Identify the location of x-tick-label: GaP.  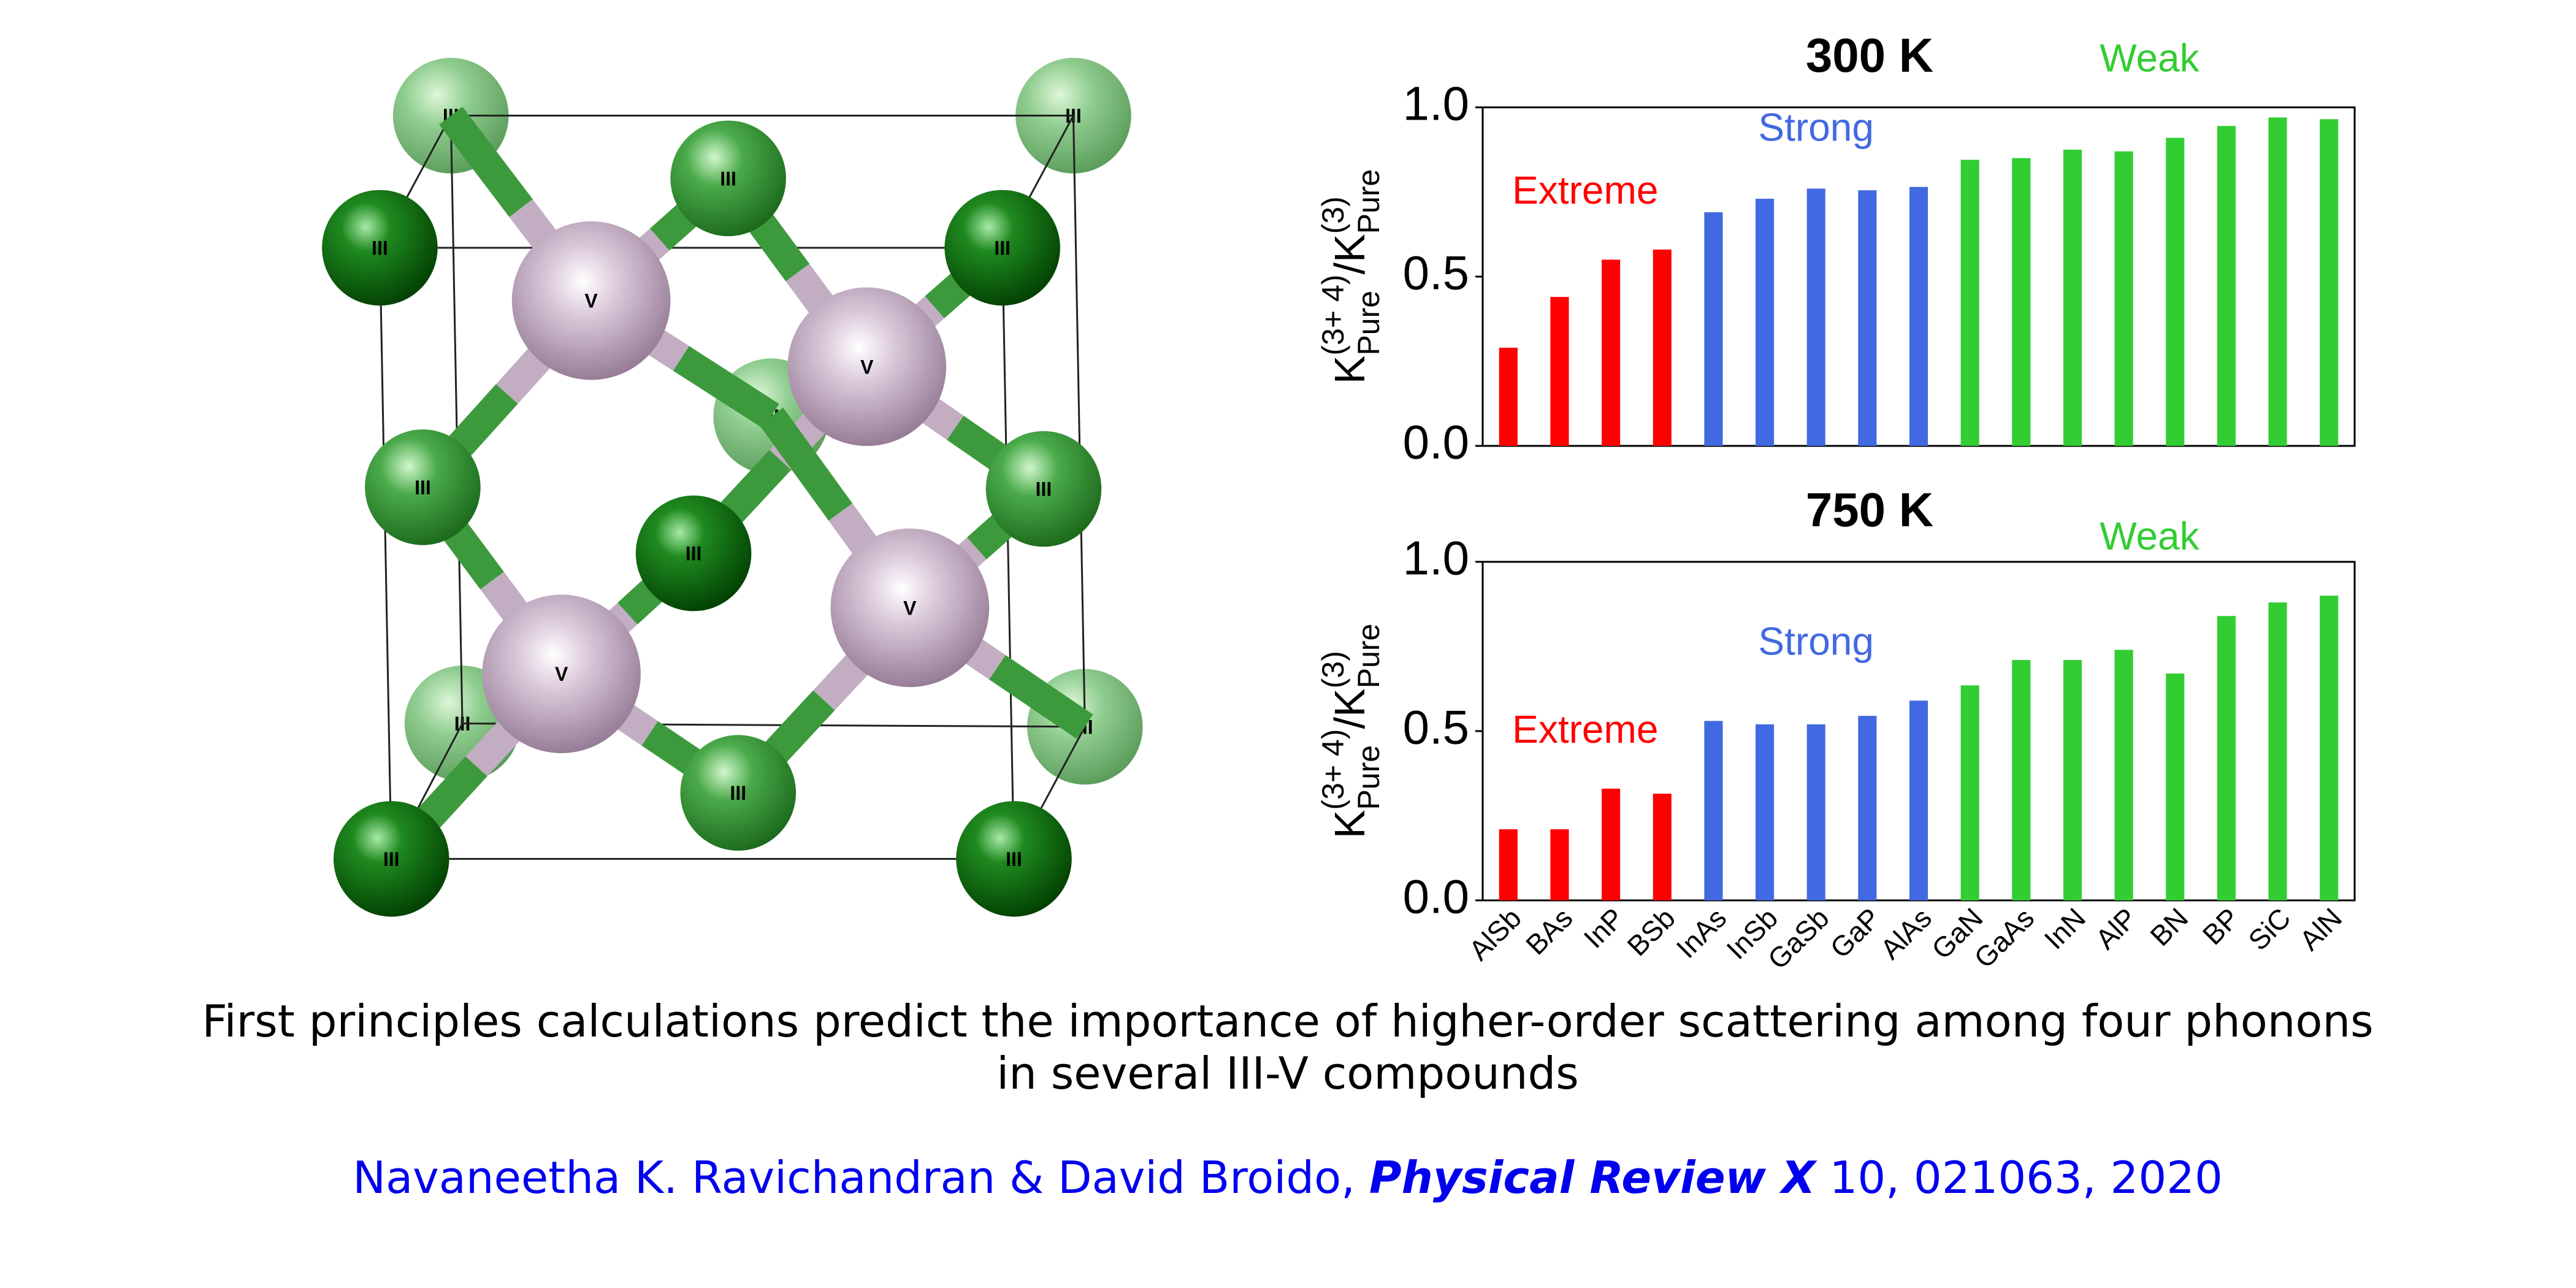
(1855, 933).